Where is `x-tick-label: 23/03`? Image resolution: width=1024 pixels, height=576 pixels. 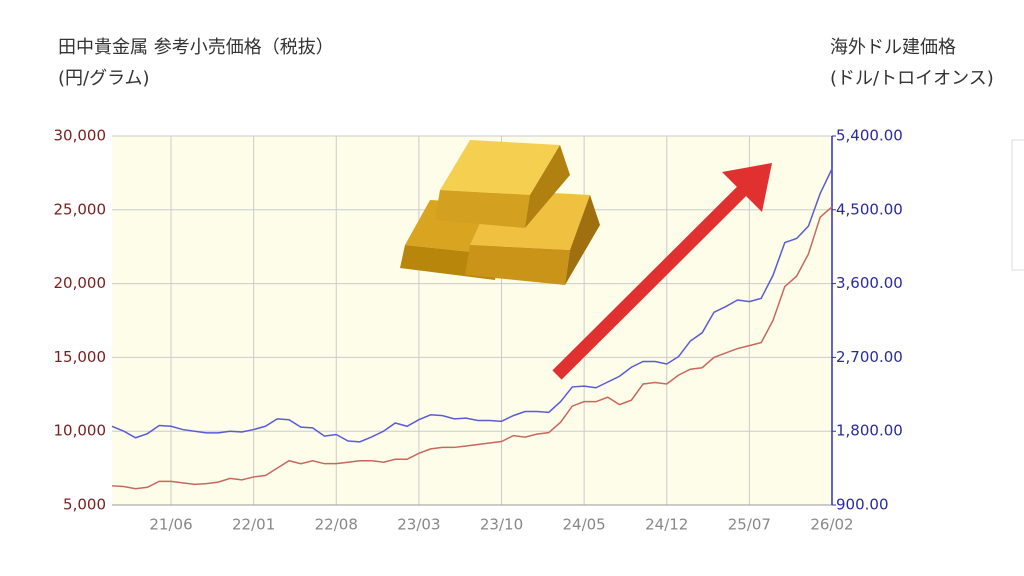
x-tick-label: 23/03 is located at coordinates (418, 525).